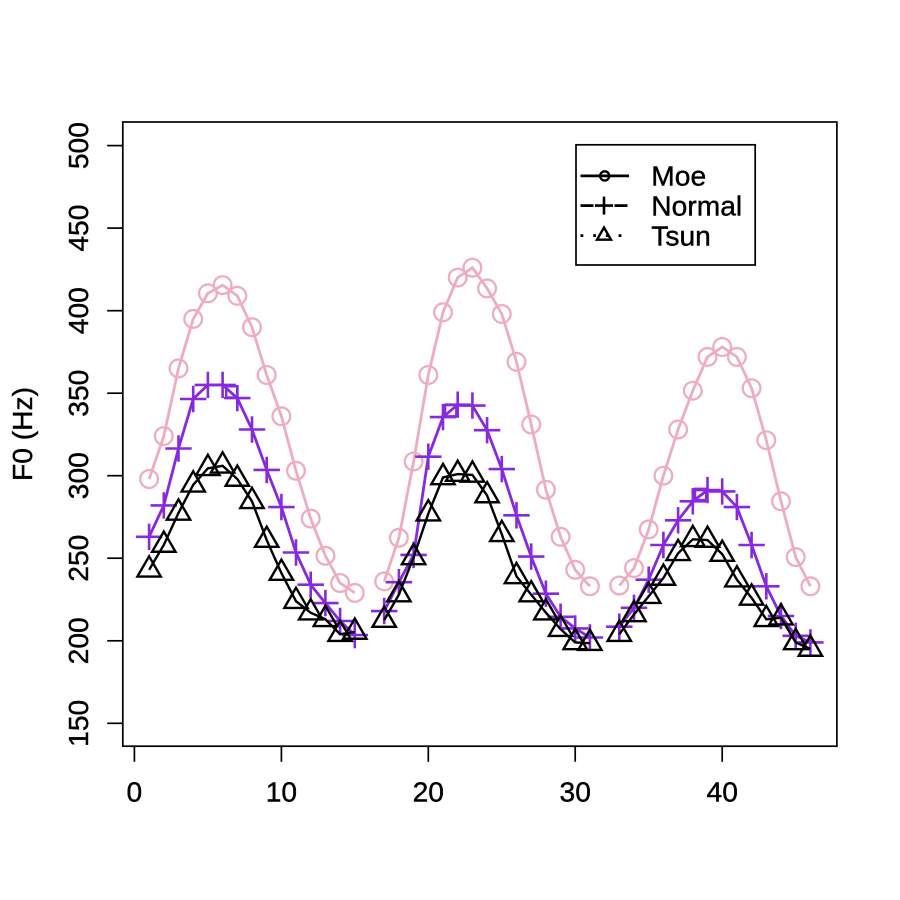 Image resolution: width=900 pixels, height=900 pixels. Describe the element at coordinates (281, 792) in the screenshot. I see `svg-text: 10` at that location.